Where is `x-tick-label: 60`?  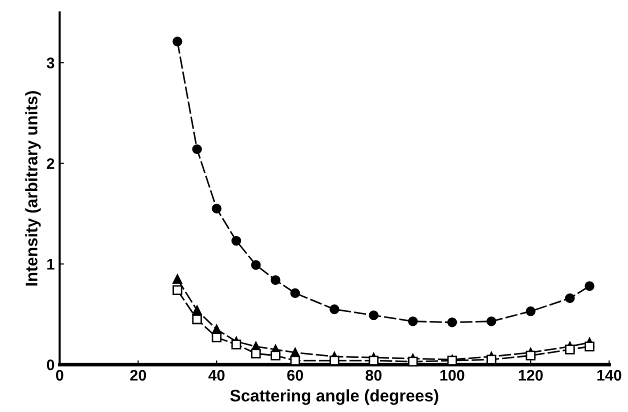
x-tick-label: 60 is located at coordinates (295, 375).